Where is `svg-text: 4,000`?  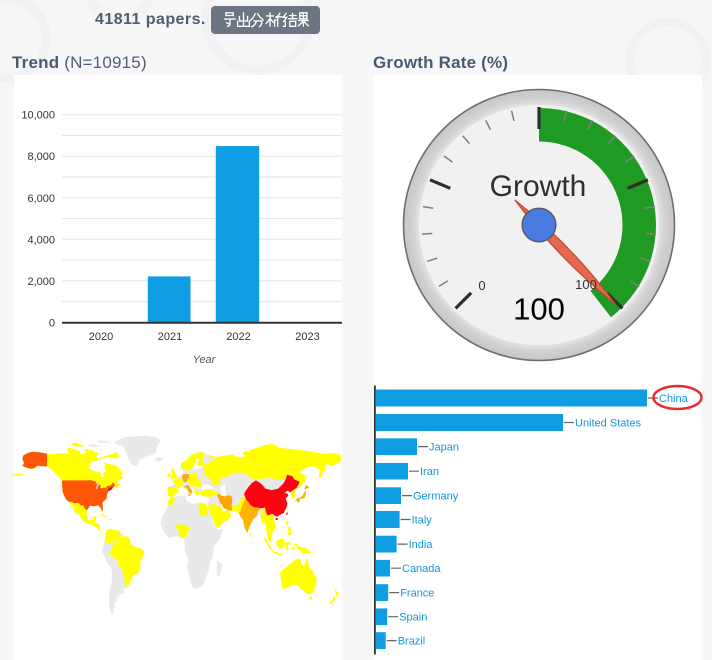 svg-text: 4,000 is located at coordinates (41, 240).